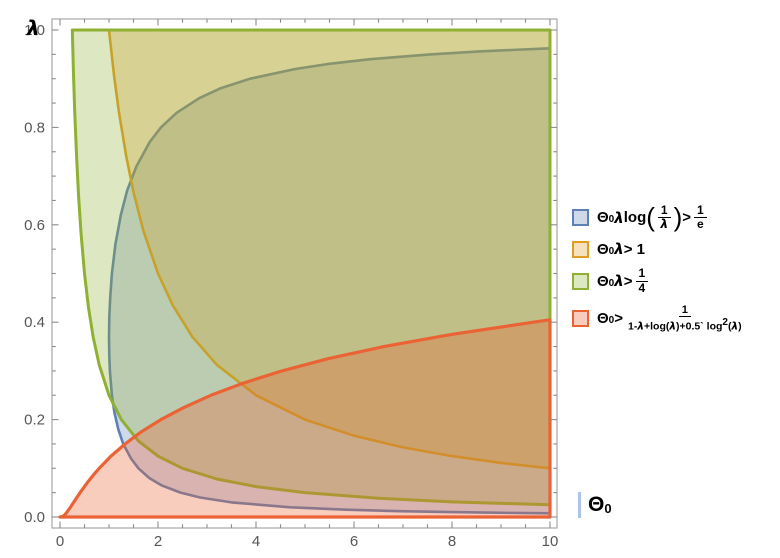 The image size is (780, 558). Describe the element at coordinates (452, 541) in the screenshot. I see `x-tick-label: 8` at that location.